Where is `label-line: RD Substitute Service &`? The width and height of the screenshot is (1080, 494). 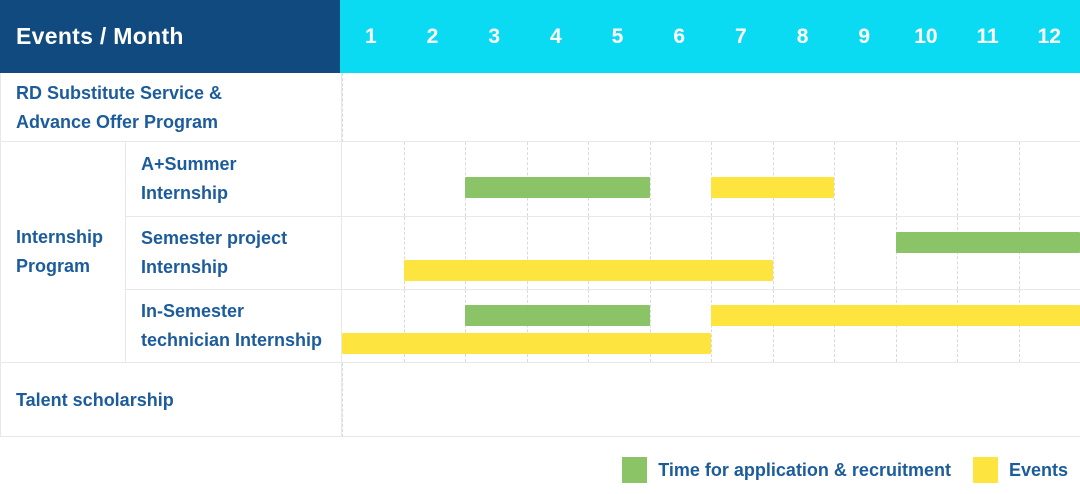
label-line: RD Substitute Service & is located at coordinates (119, 92).